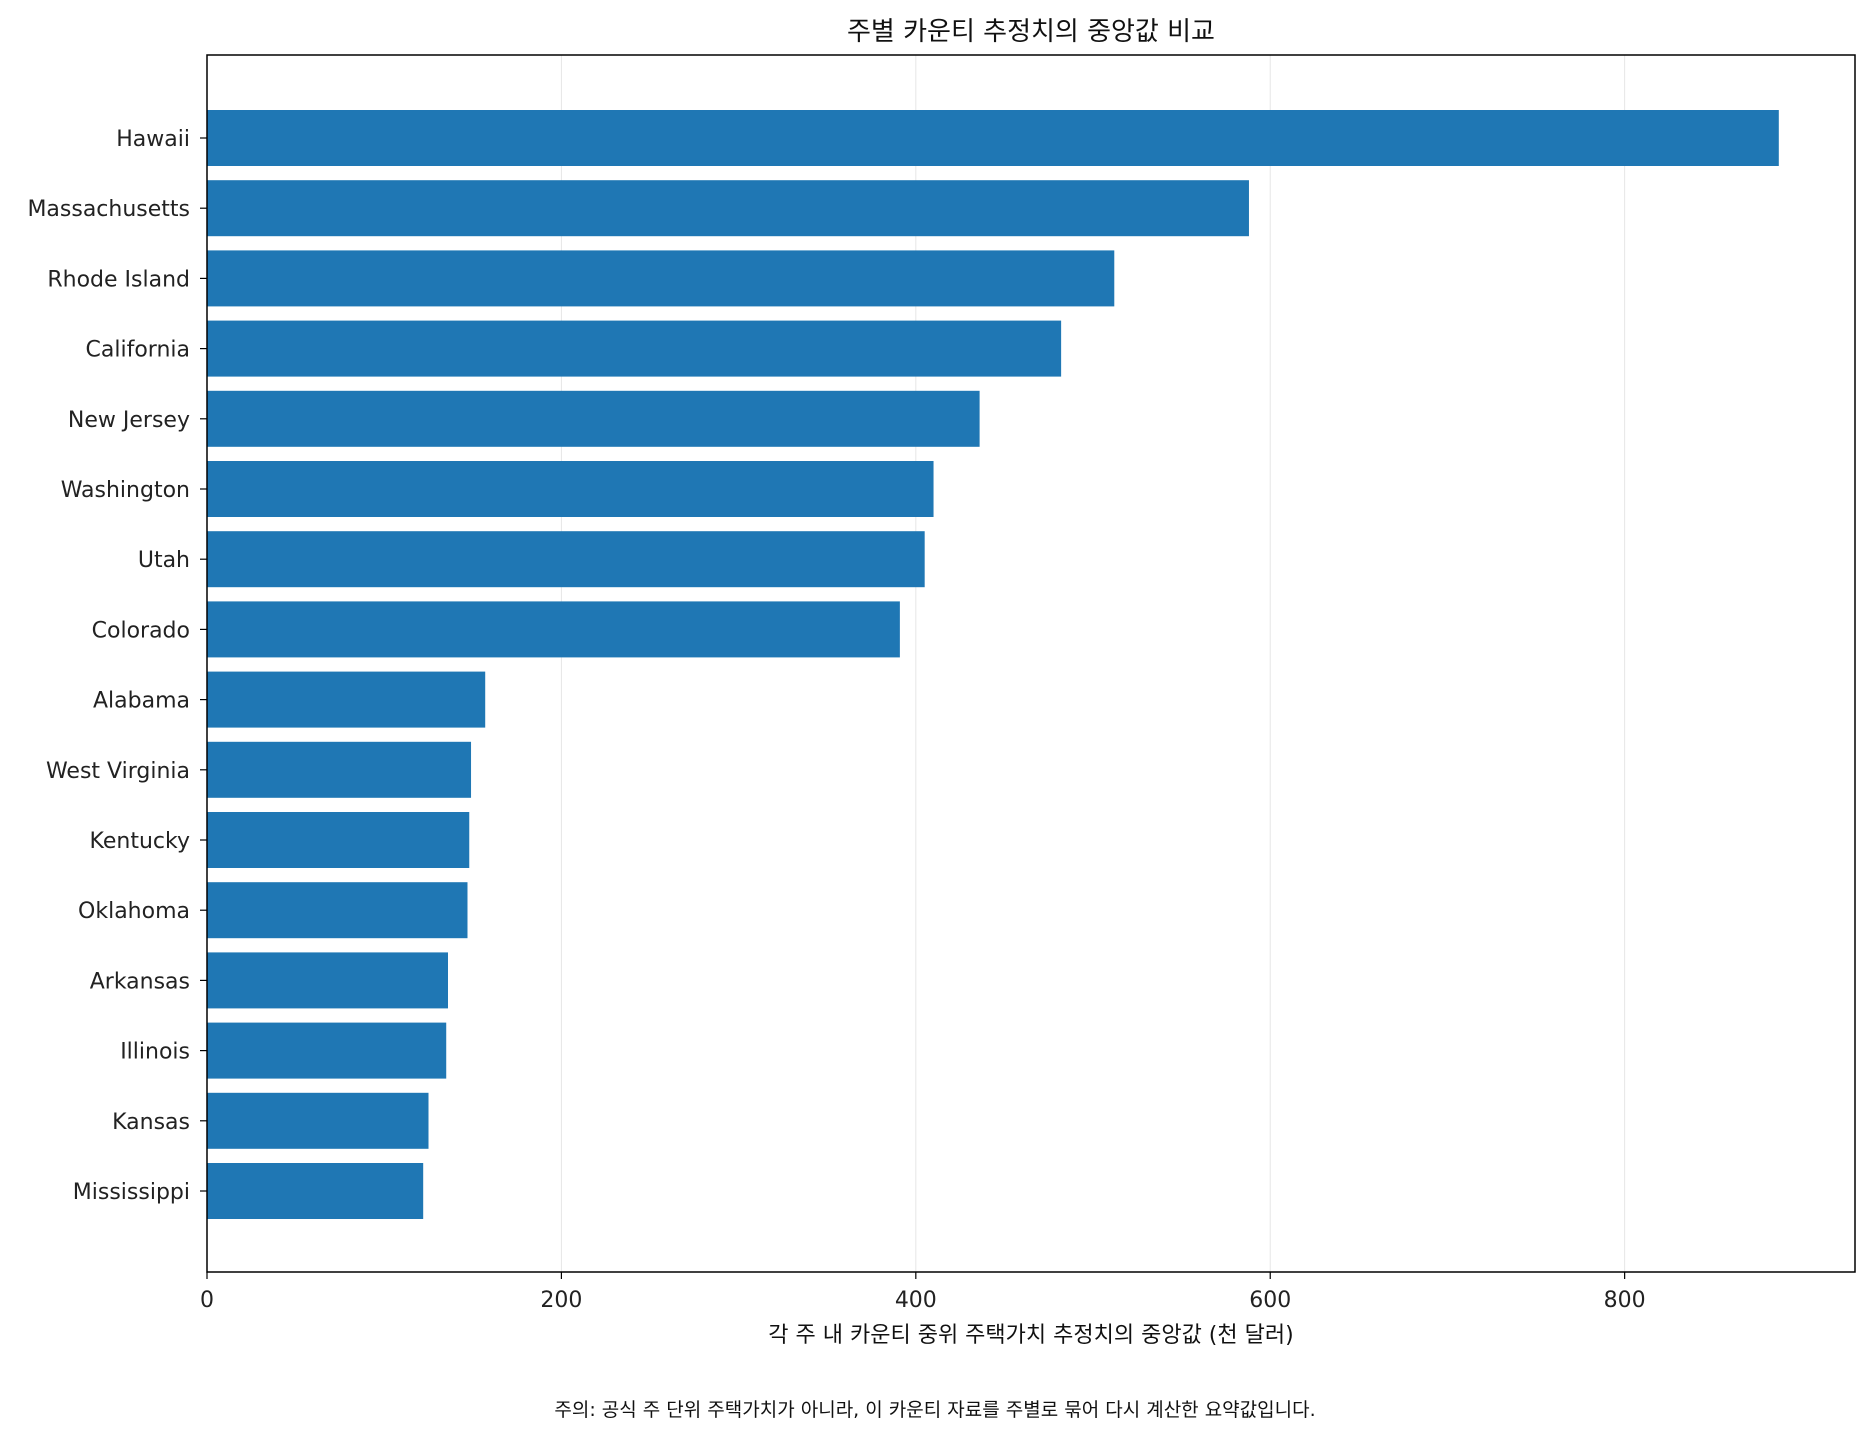  I want to click on x-tick-label: 600, so click(1270, 1300).